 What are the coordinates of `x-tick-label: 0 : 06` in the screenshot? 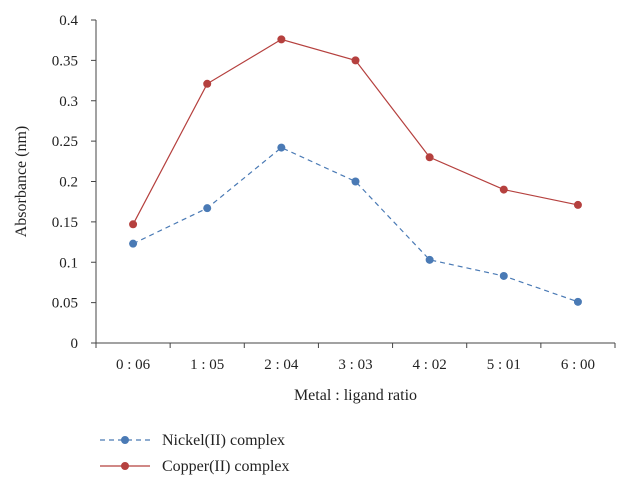 It's located at (133, 365).